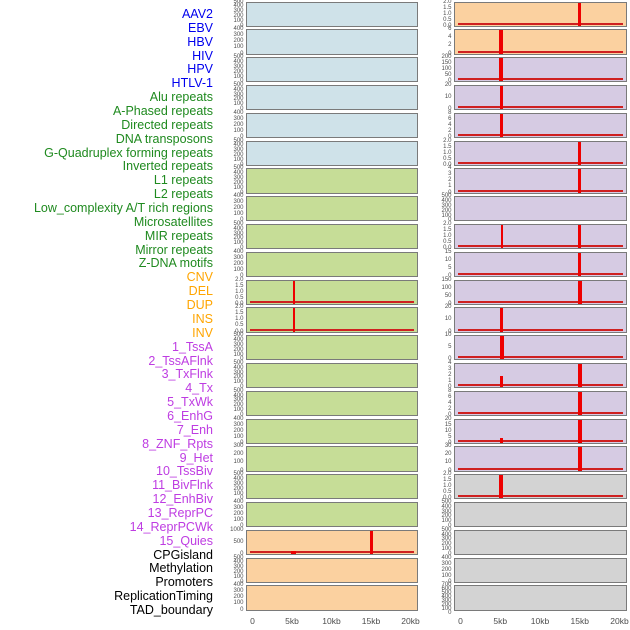 Image resolution: width=630 pixels, height=630 pixels. What do you see at coordinates (182, 499) in the screenshot?
I see `row-label-12-EnhBiv: 12_EnhBiv` at bounding box center [182, 499].